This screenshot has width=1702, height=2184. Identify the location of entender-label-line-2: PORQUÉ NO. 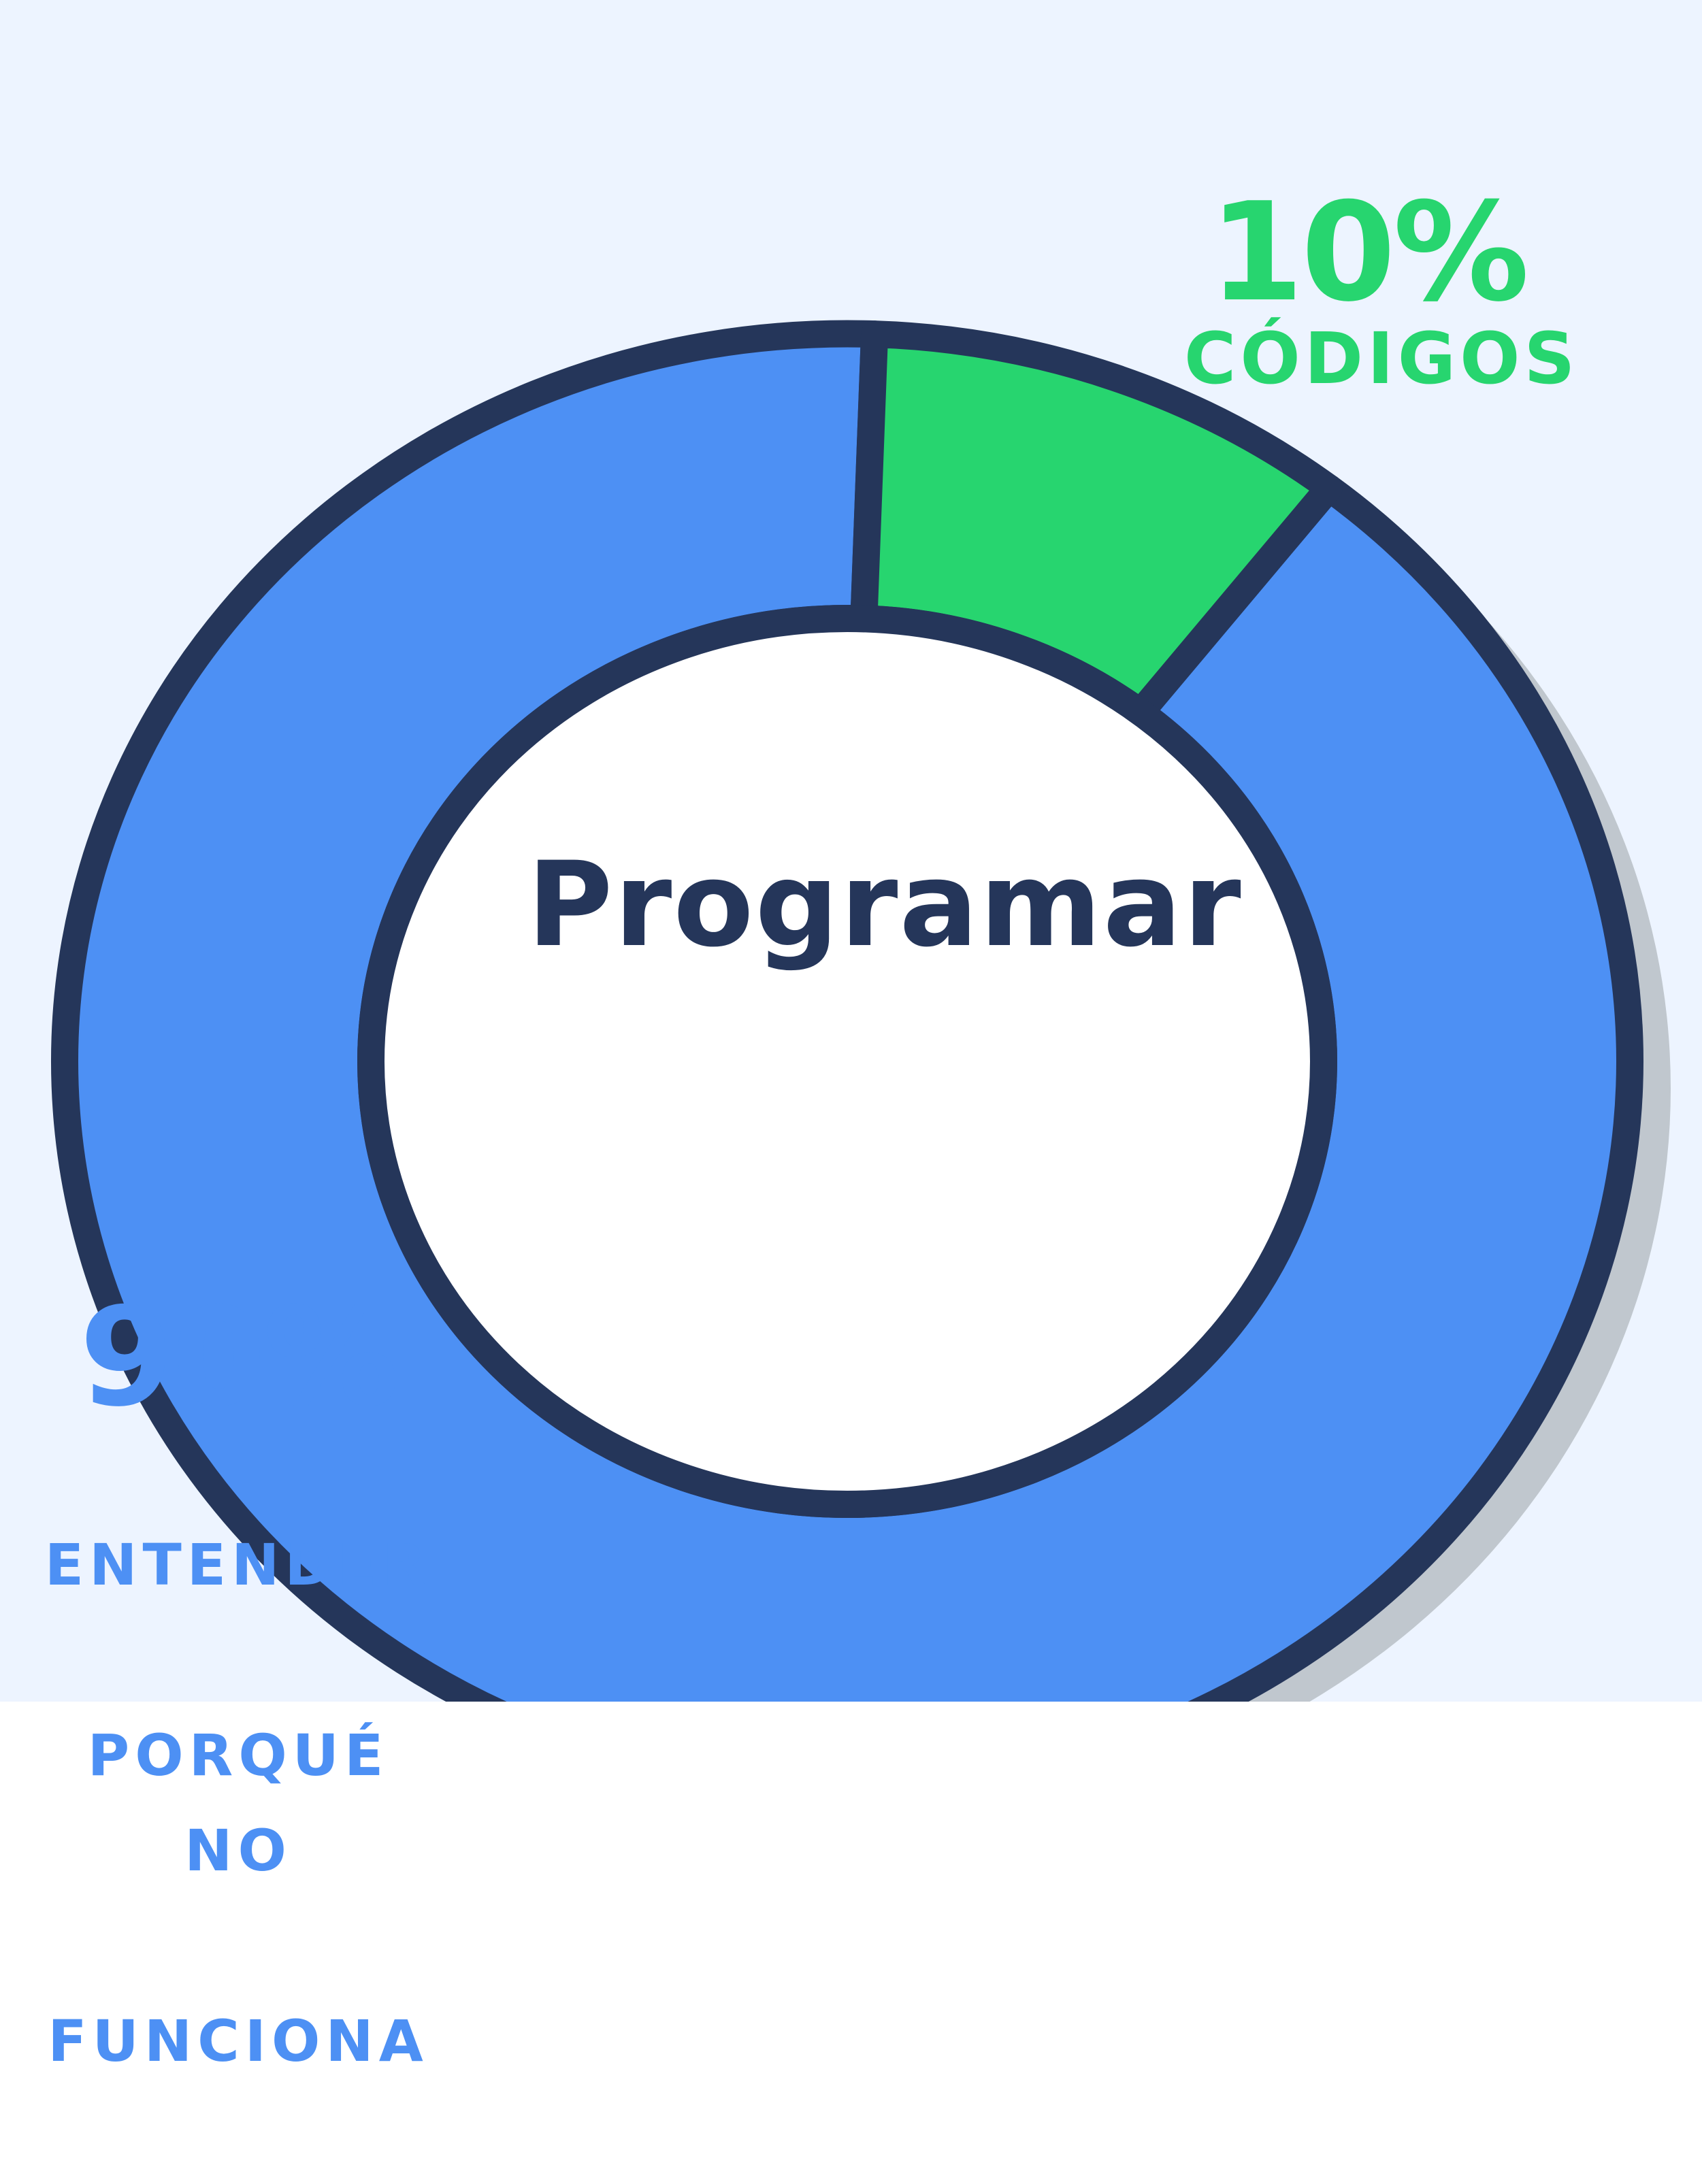
(238, 1803).